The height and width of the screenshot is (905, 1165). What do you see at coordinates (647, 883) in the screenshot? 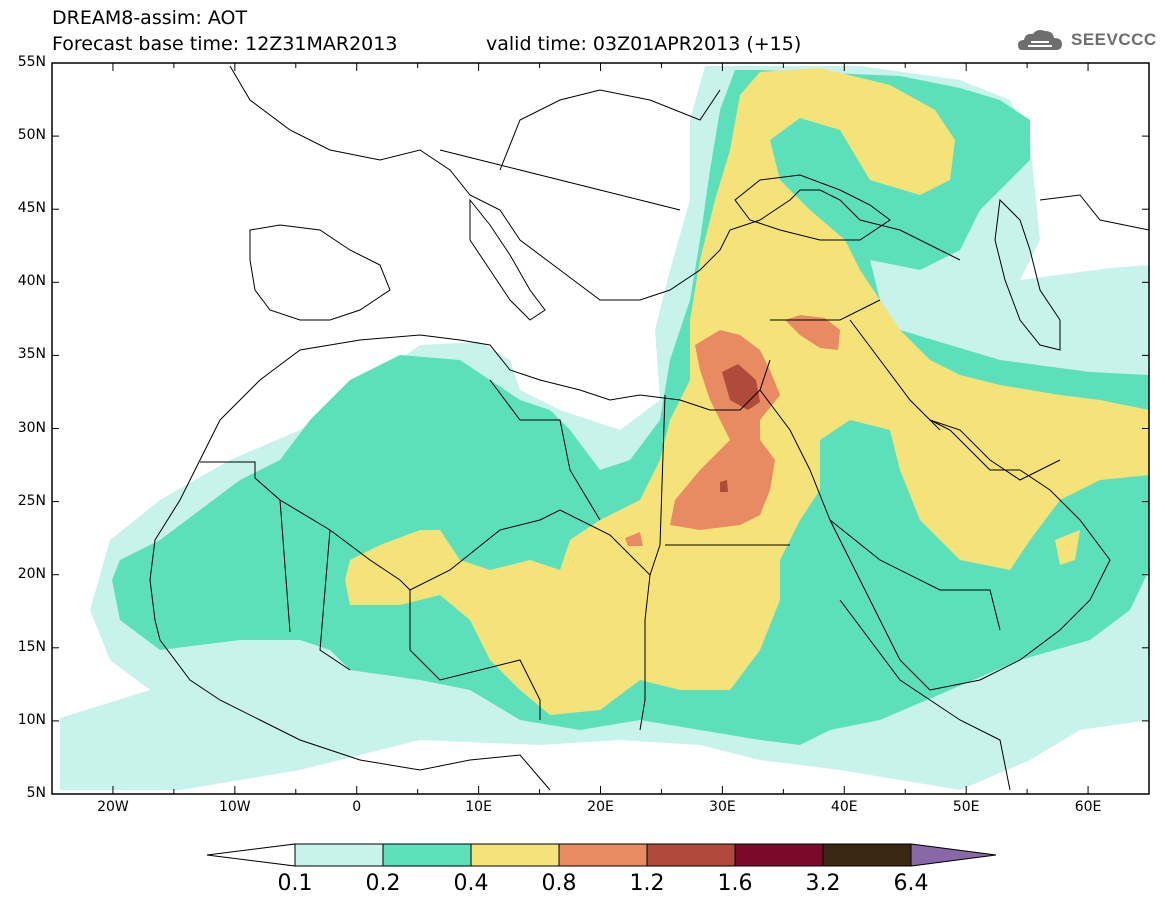
I see `colorbar-label: 1.2` at bounding box center [647, 883].